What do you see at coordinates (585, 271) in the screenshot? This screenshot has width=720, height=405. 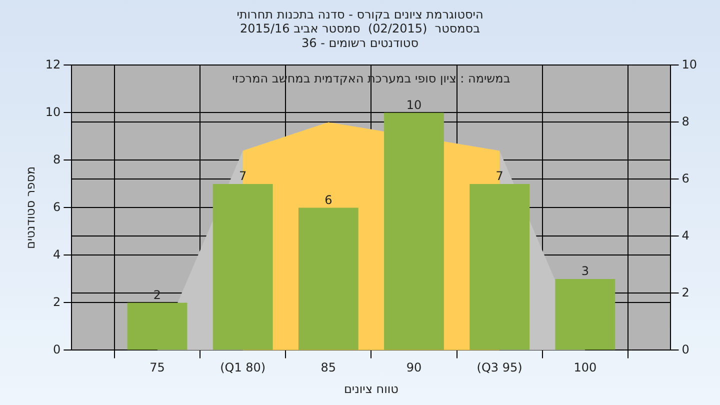 I see `data-label: 3` at bounding box center [585, 271].